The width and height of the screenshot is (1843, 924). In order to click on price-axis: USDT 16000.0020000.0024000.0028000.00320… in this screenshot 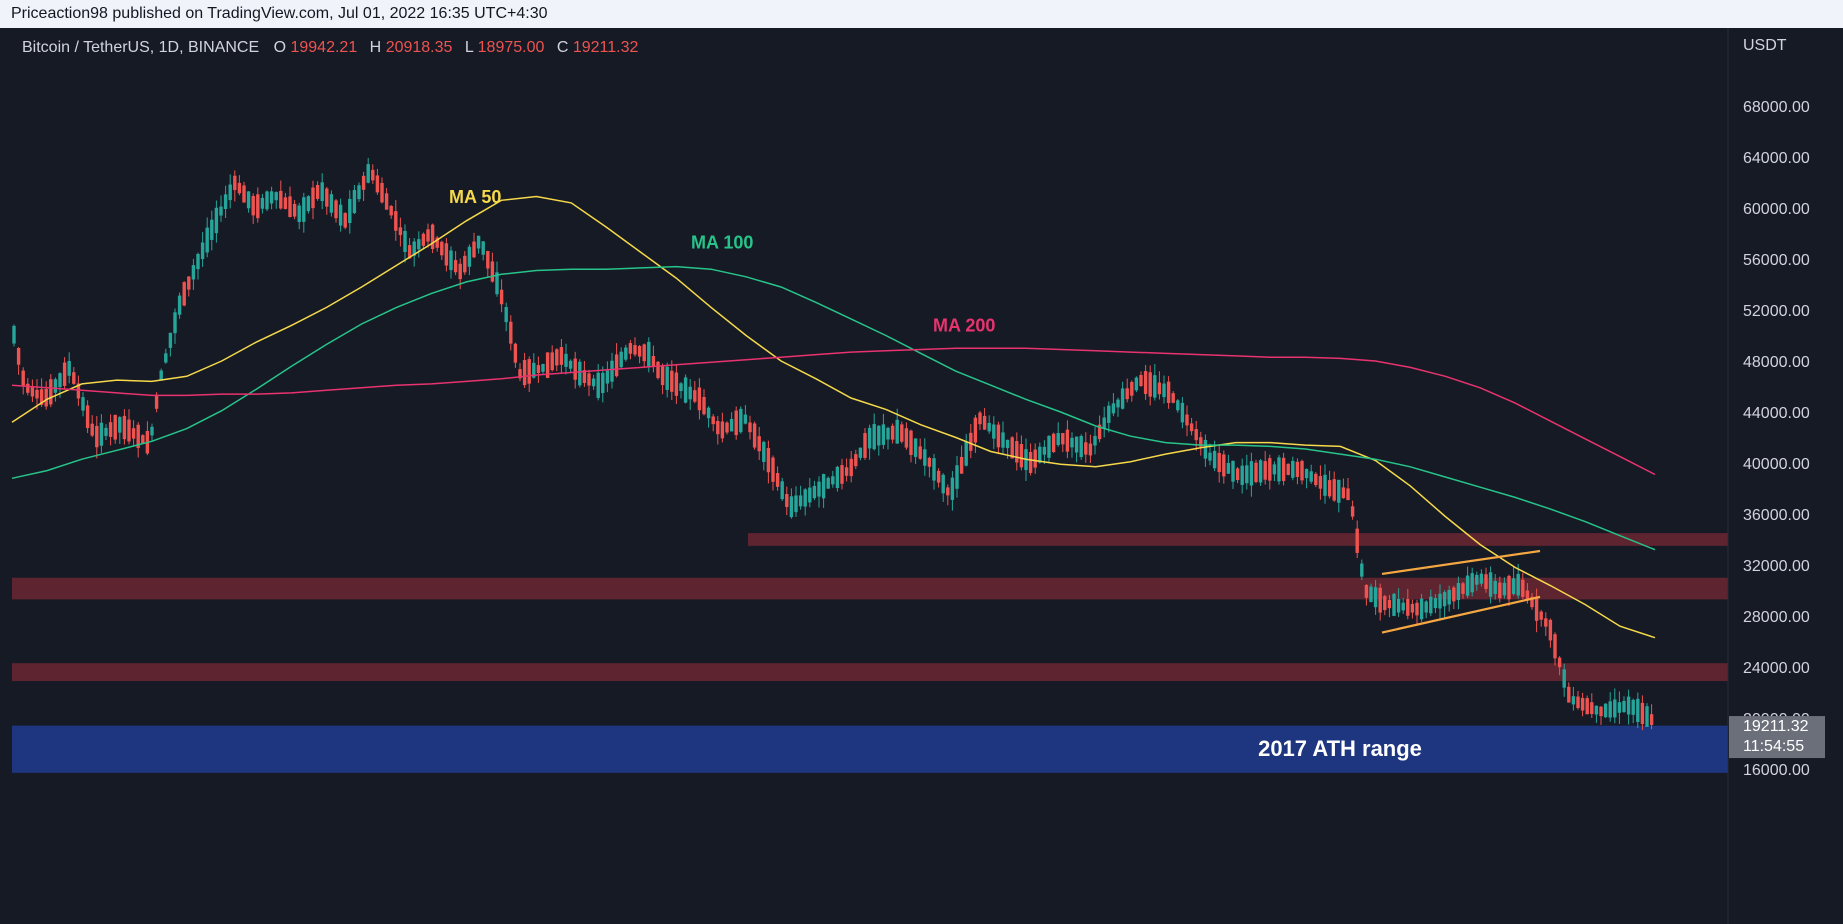, I will do `click(1768, 476)`.